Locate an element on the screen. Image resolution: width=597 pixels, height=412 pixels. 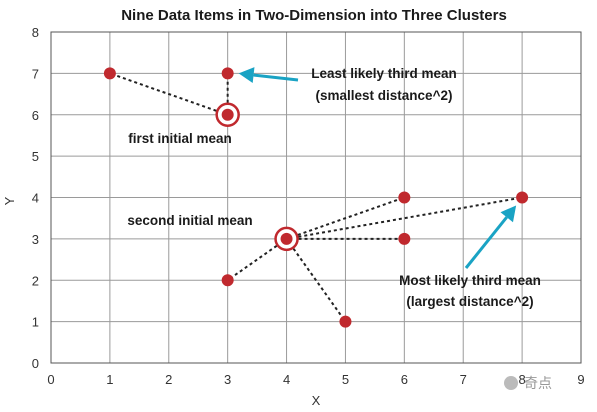
y-tick-label: 4 is located at coordinates (35, 198).